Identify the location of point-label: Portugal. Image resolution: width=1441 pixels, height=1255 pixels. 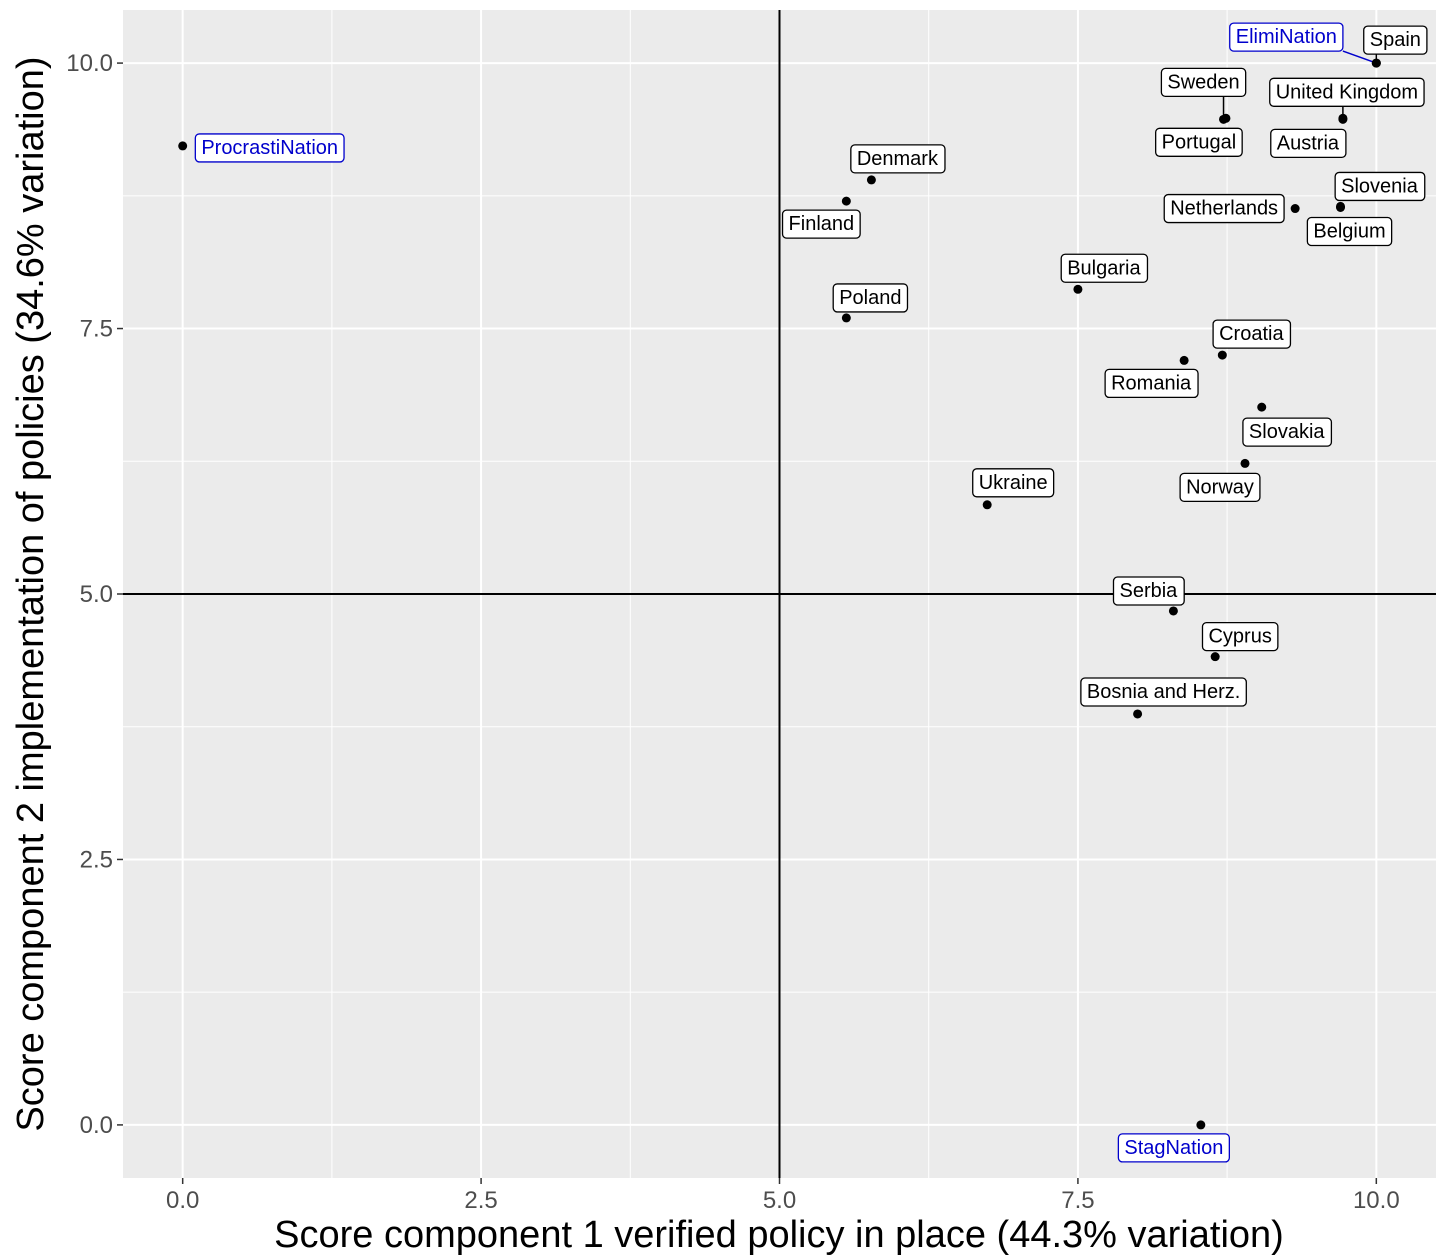
(1199, 142).